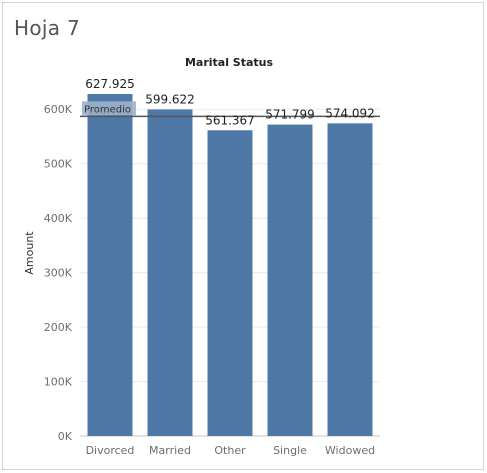 The width and height of the screenshot is (487, 473). Describe the element at coordinates (58, 327) in the screenshot. I see `y-tick-label: 200K` at that location.